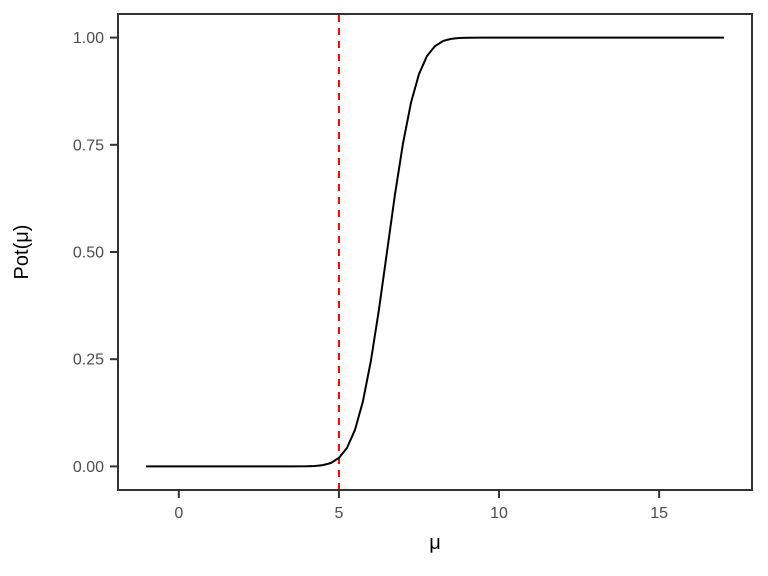 Image resolution: width=768 pixels, height=576 pixels. What do you see at coordinates (88, 145) in the screenshot?
I see `y-axis-tick-label: 0.75` at bounding box center [88, 145].